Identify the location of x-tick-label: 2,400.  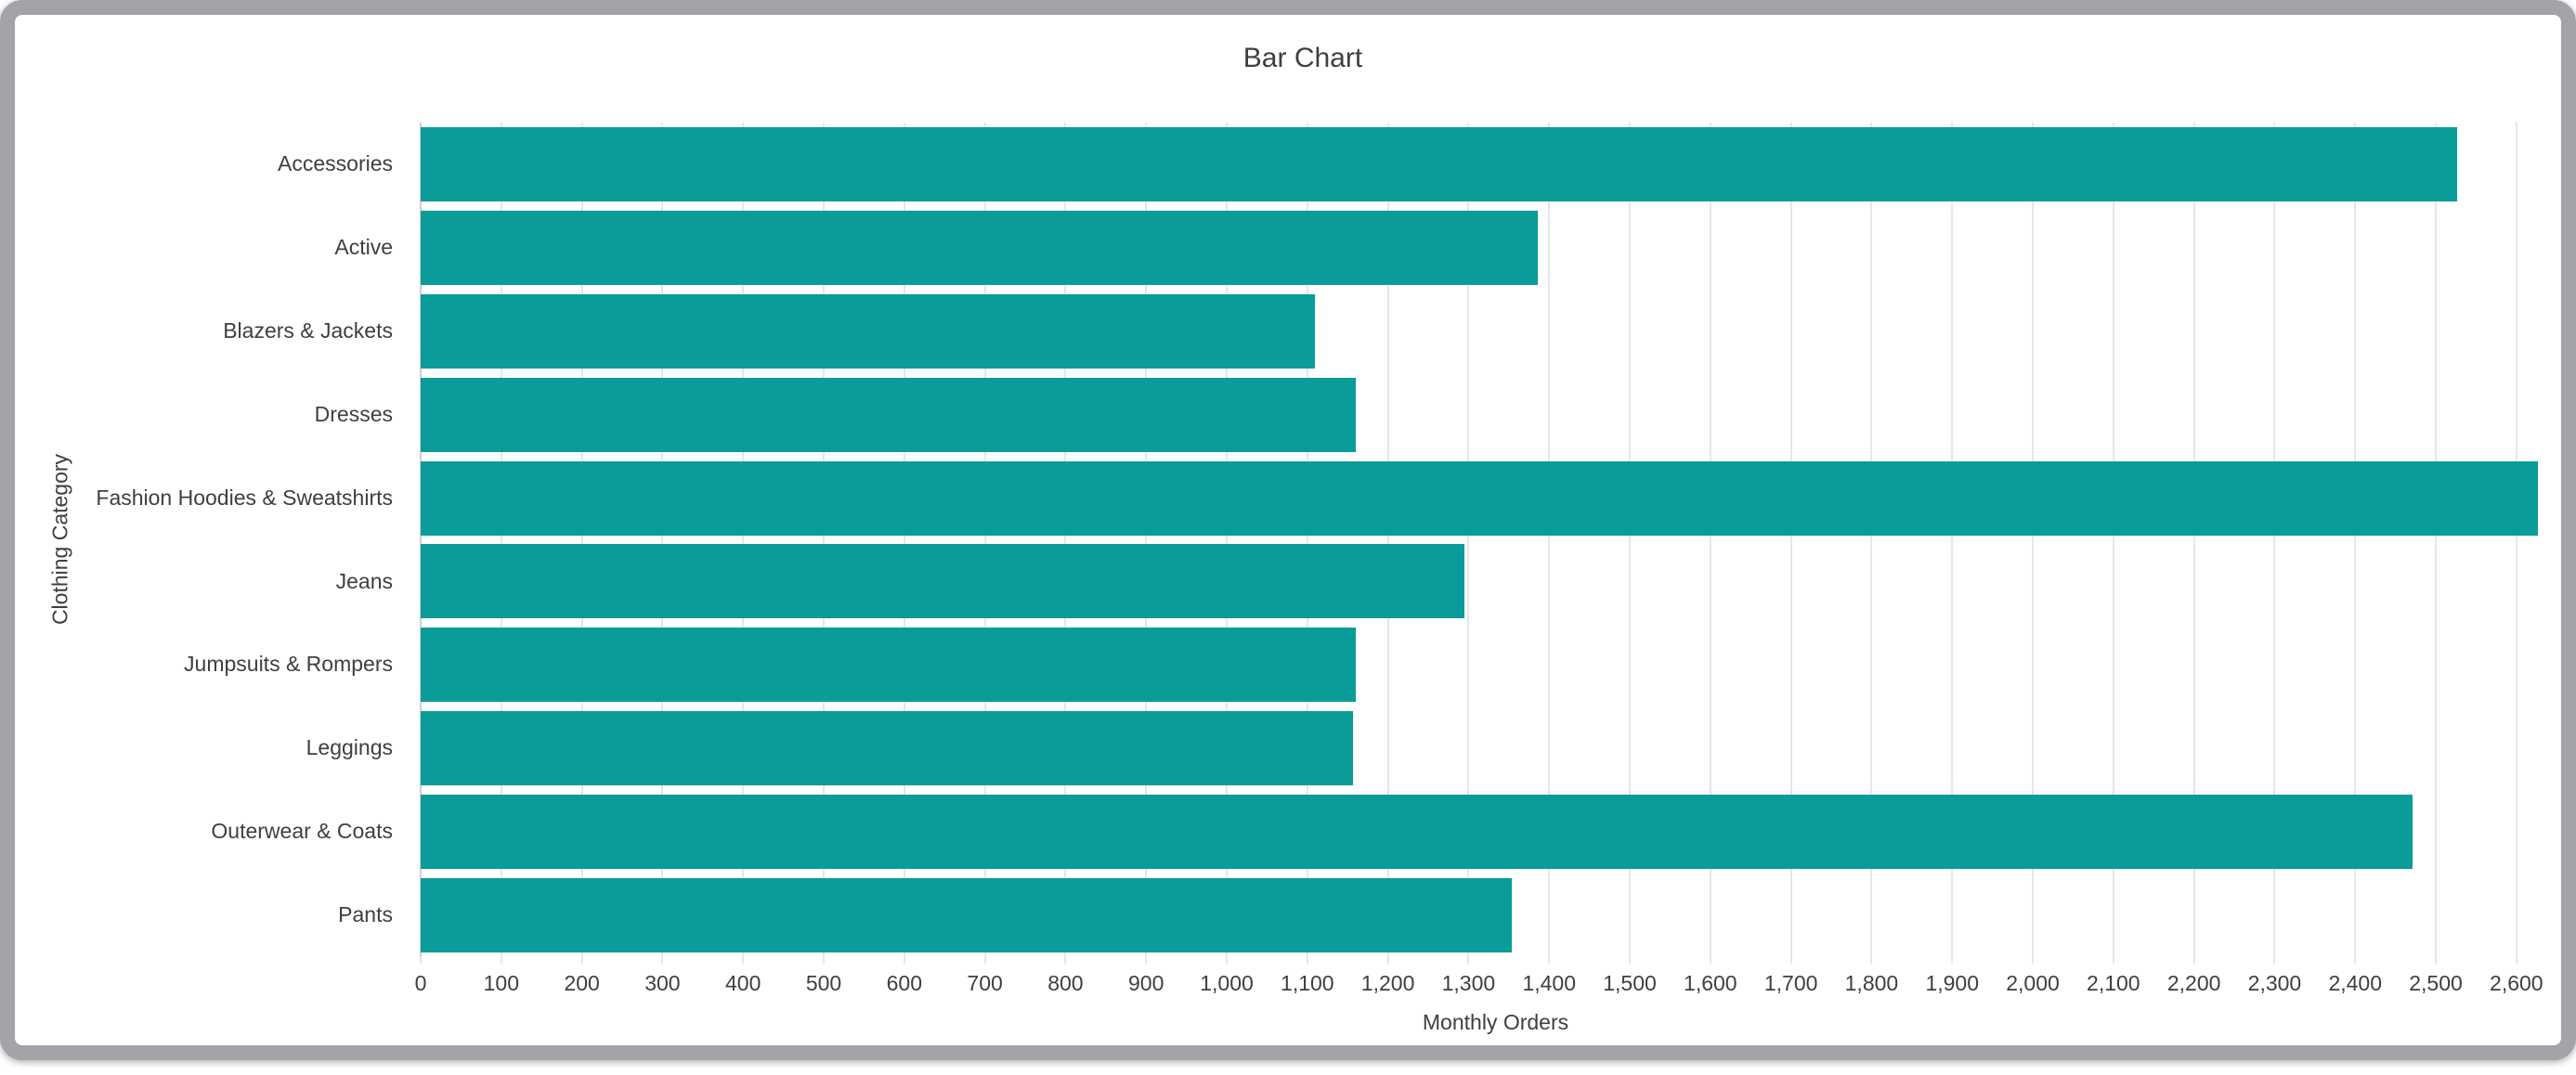
(2355, 983).